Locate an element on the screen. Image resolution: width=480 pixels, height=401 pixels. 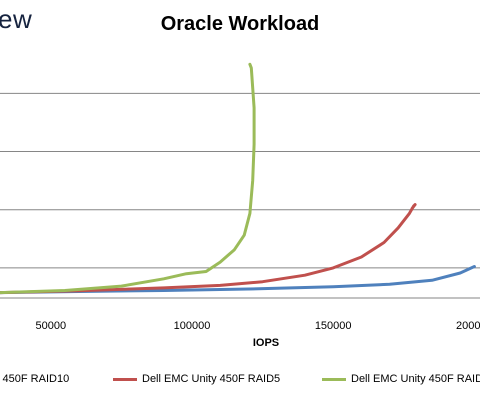
legend-item-raid10-blue: y 450F RAID10 is located at coordinates (34, 379).